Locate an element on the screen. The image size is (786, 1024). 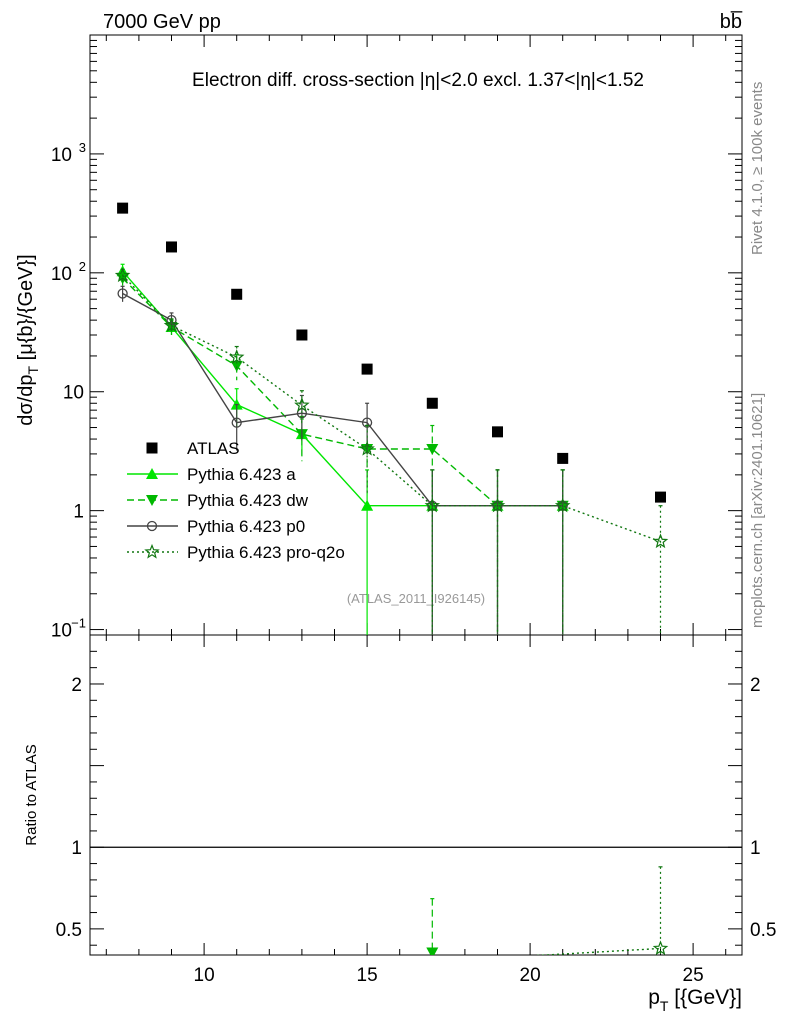
legend-entry: Pythia 6.423 p0 is located at coordinates (216, 526).